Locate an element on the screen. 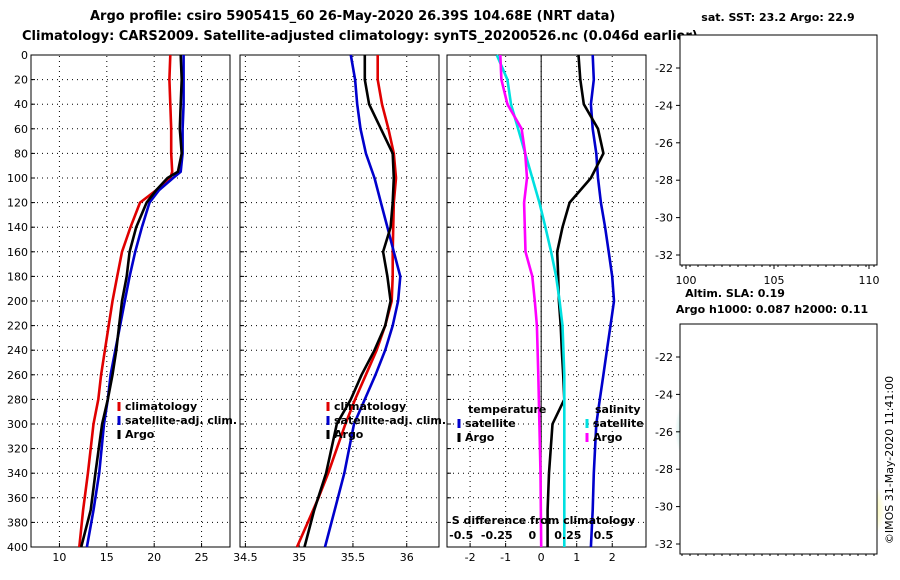 The image size is (900, 580). credit-text: ©IMOS 31-May-2020 11:41:00 is located at coordinates (889, 460).